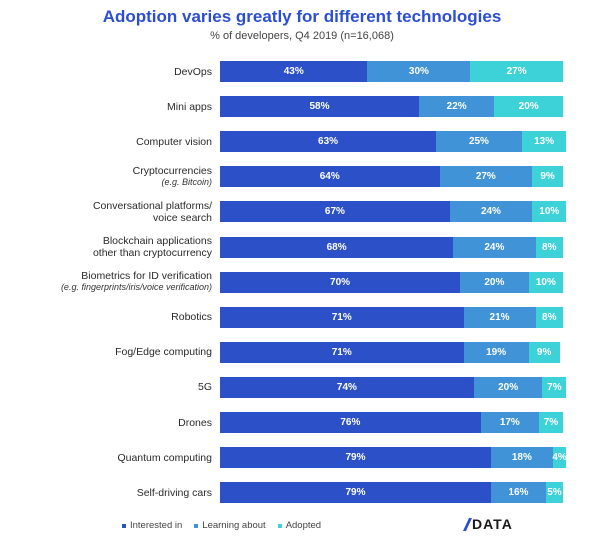 This screenshot has width=604, height=538. I want to click on category-label-text: other than cryptocurrency, so click(152, 253).